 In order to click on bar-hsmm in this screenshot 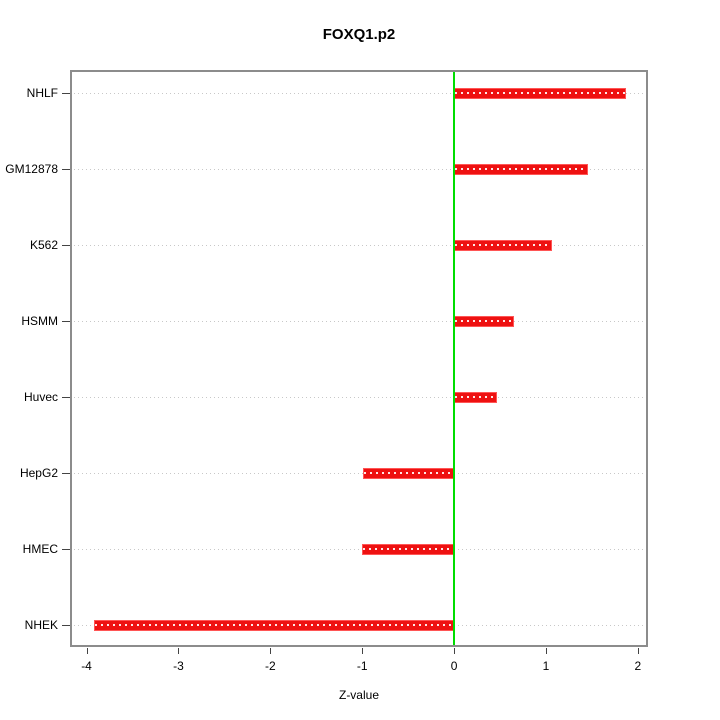, I will do `click(484, 321)`.